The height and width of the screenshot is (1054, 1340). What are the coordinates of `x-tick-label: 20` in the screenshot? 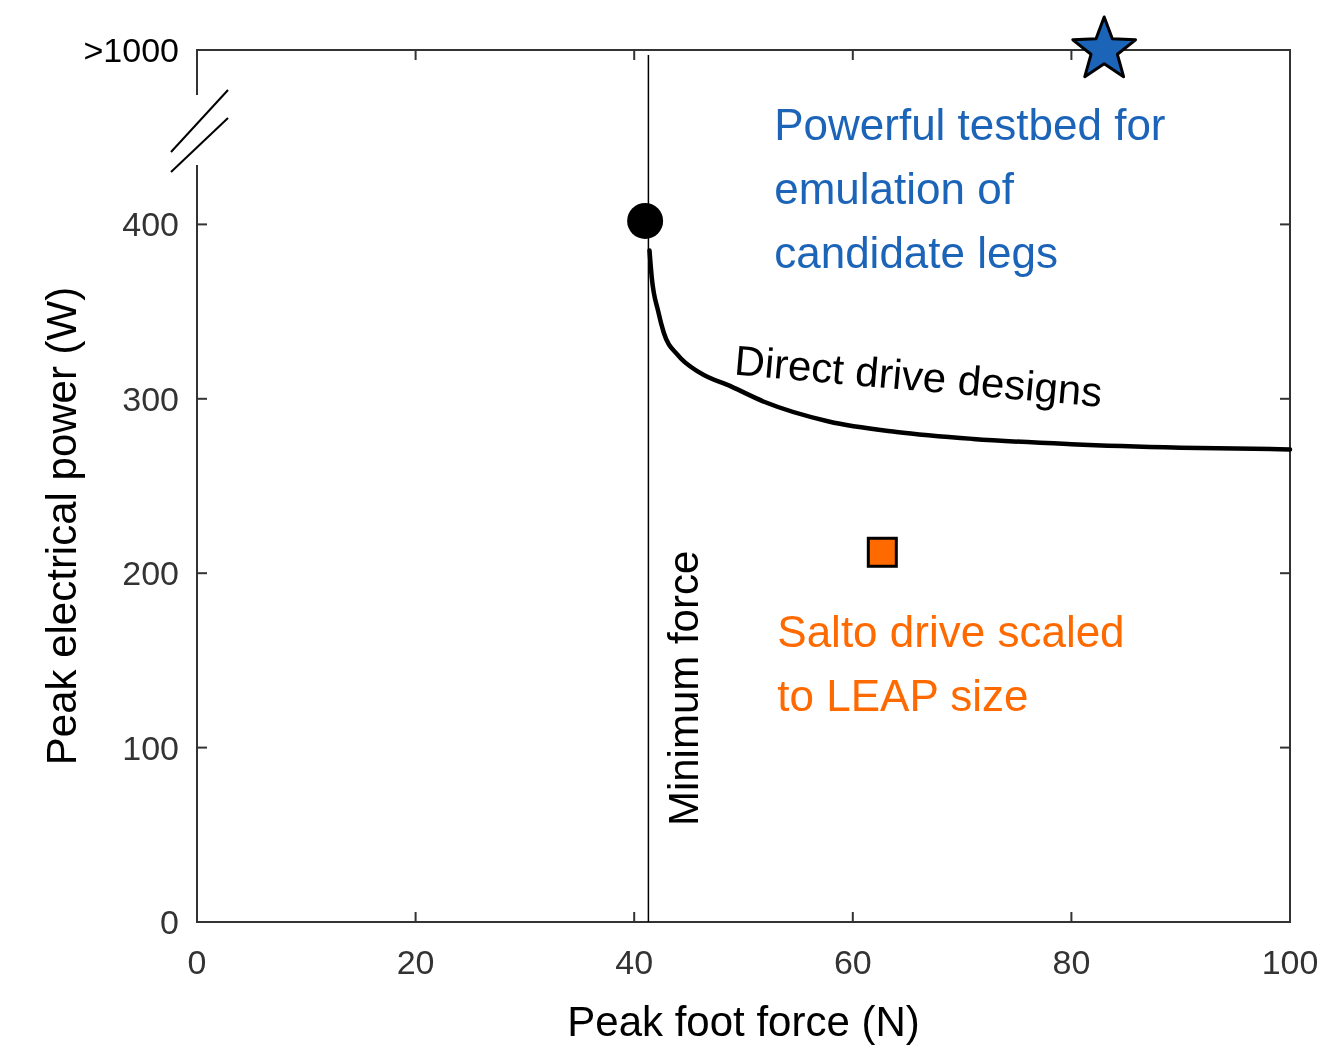 It's located at (415, 962).